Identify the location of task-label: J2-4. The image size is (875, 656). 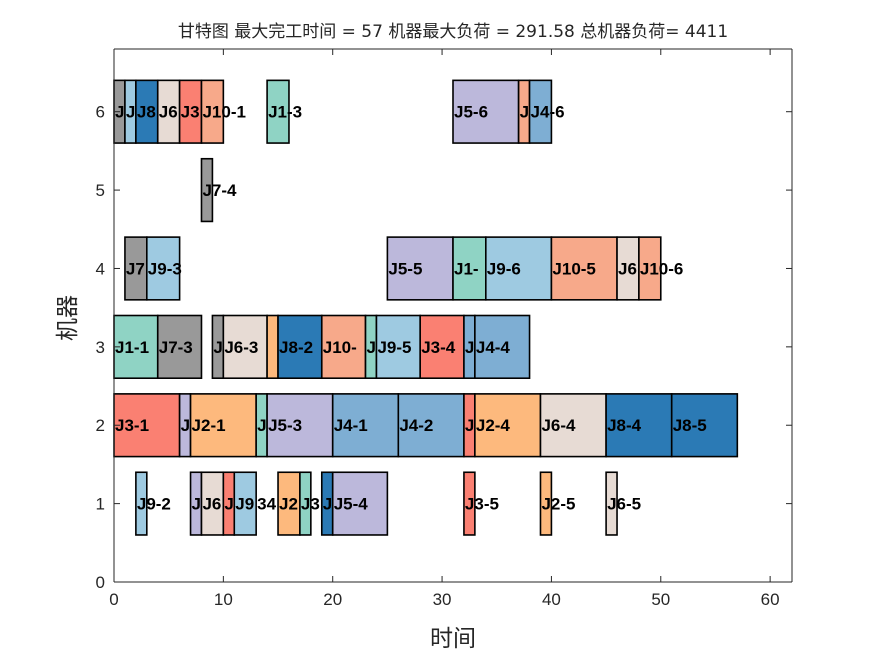
(493, 425).